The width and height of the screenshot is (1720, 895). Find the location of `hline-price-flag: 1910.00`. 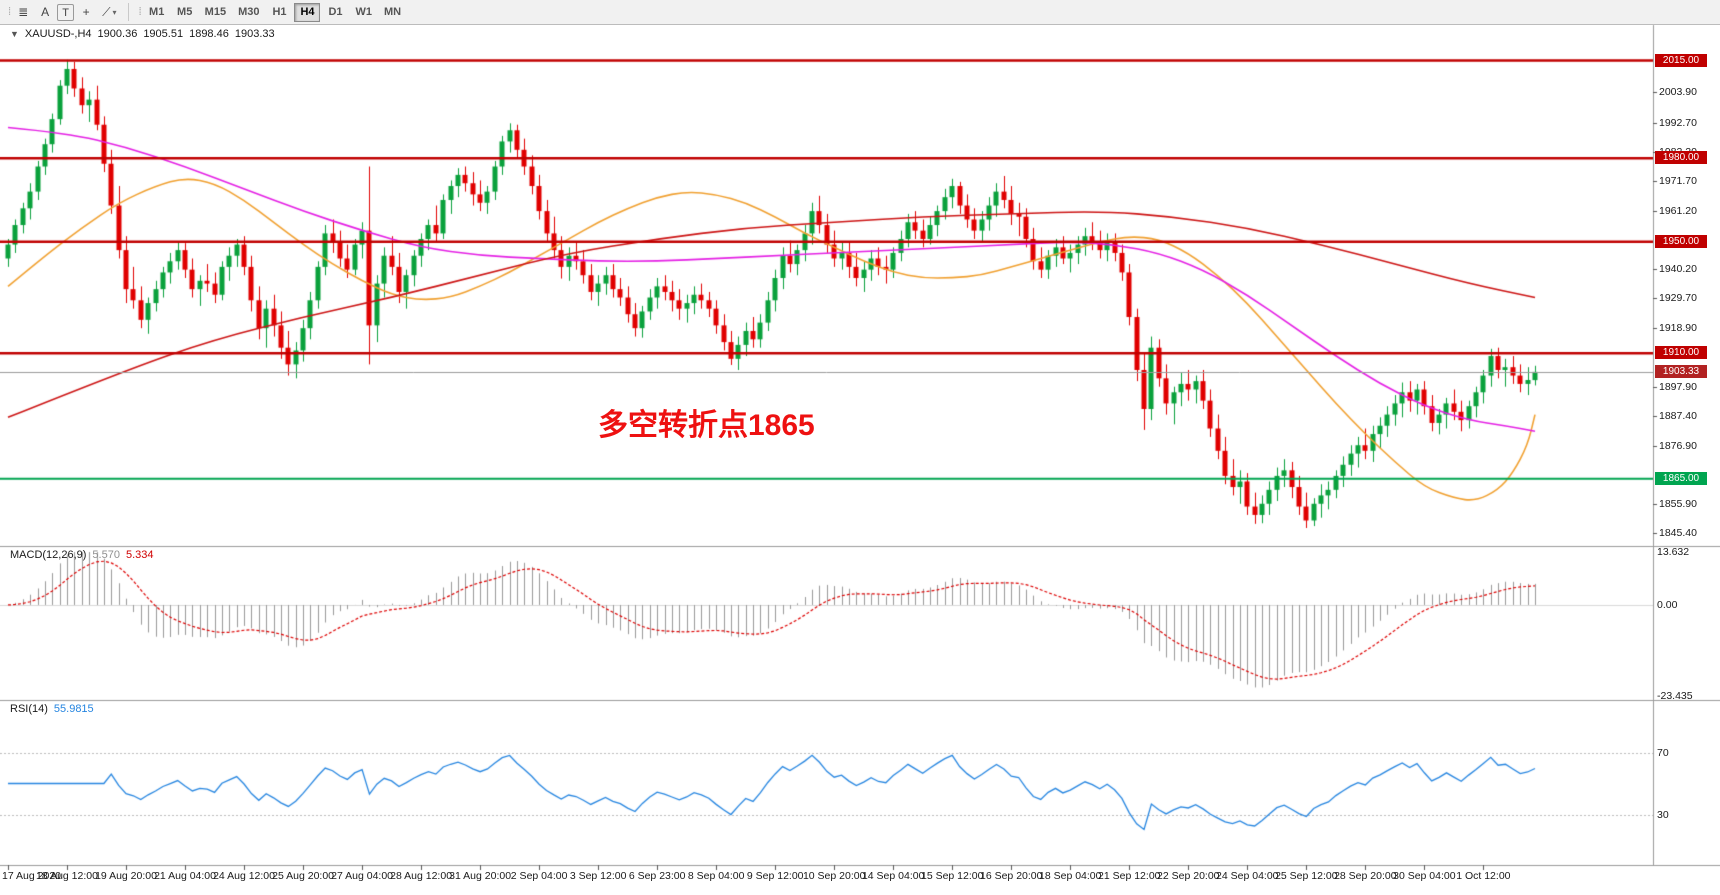

hline-price-flag: 1910.00 is located at coordinates (1681, 353).